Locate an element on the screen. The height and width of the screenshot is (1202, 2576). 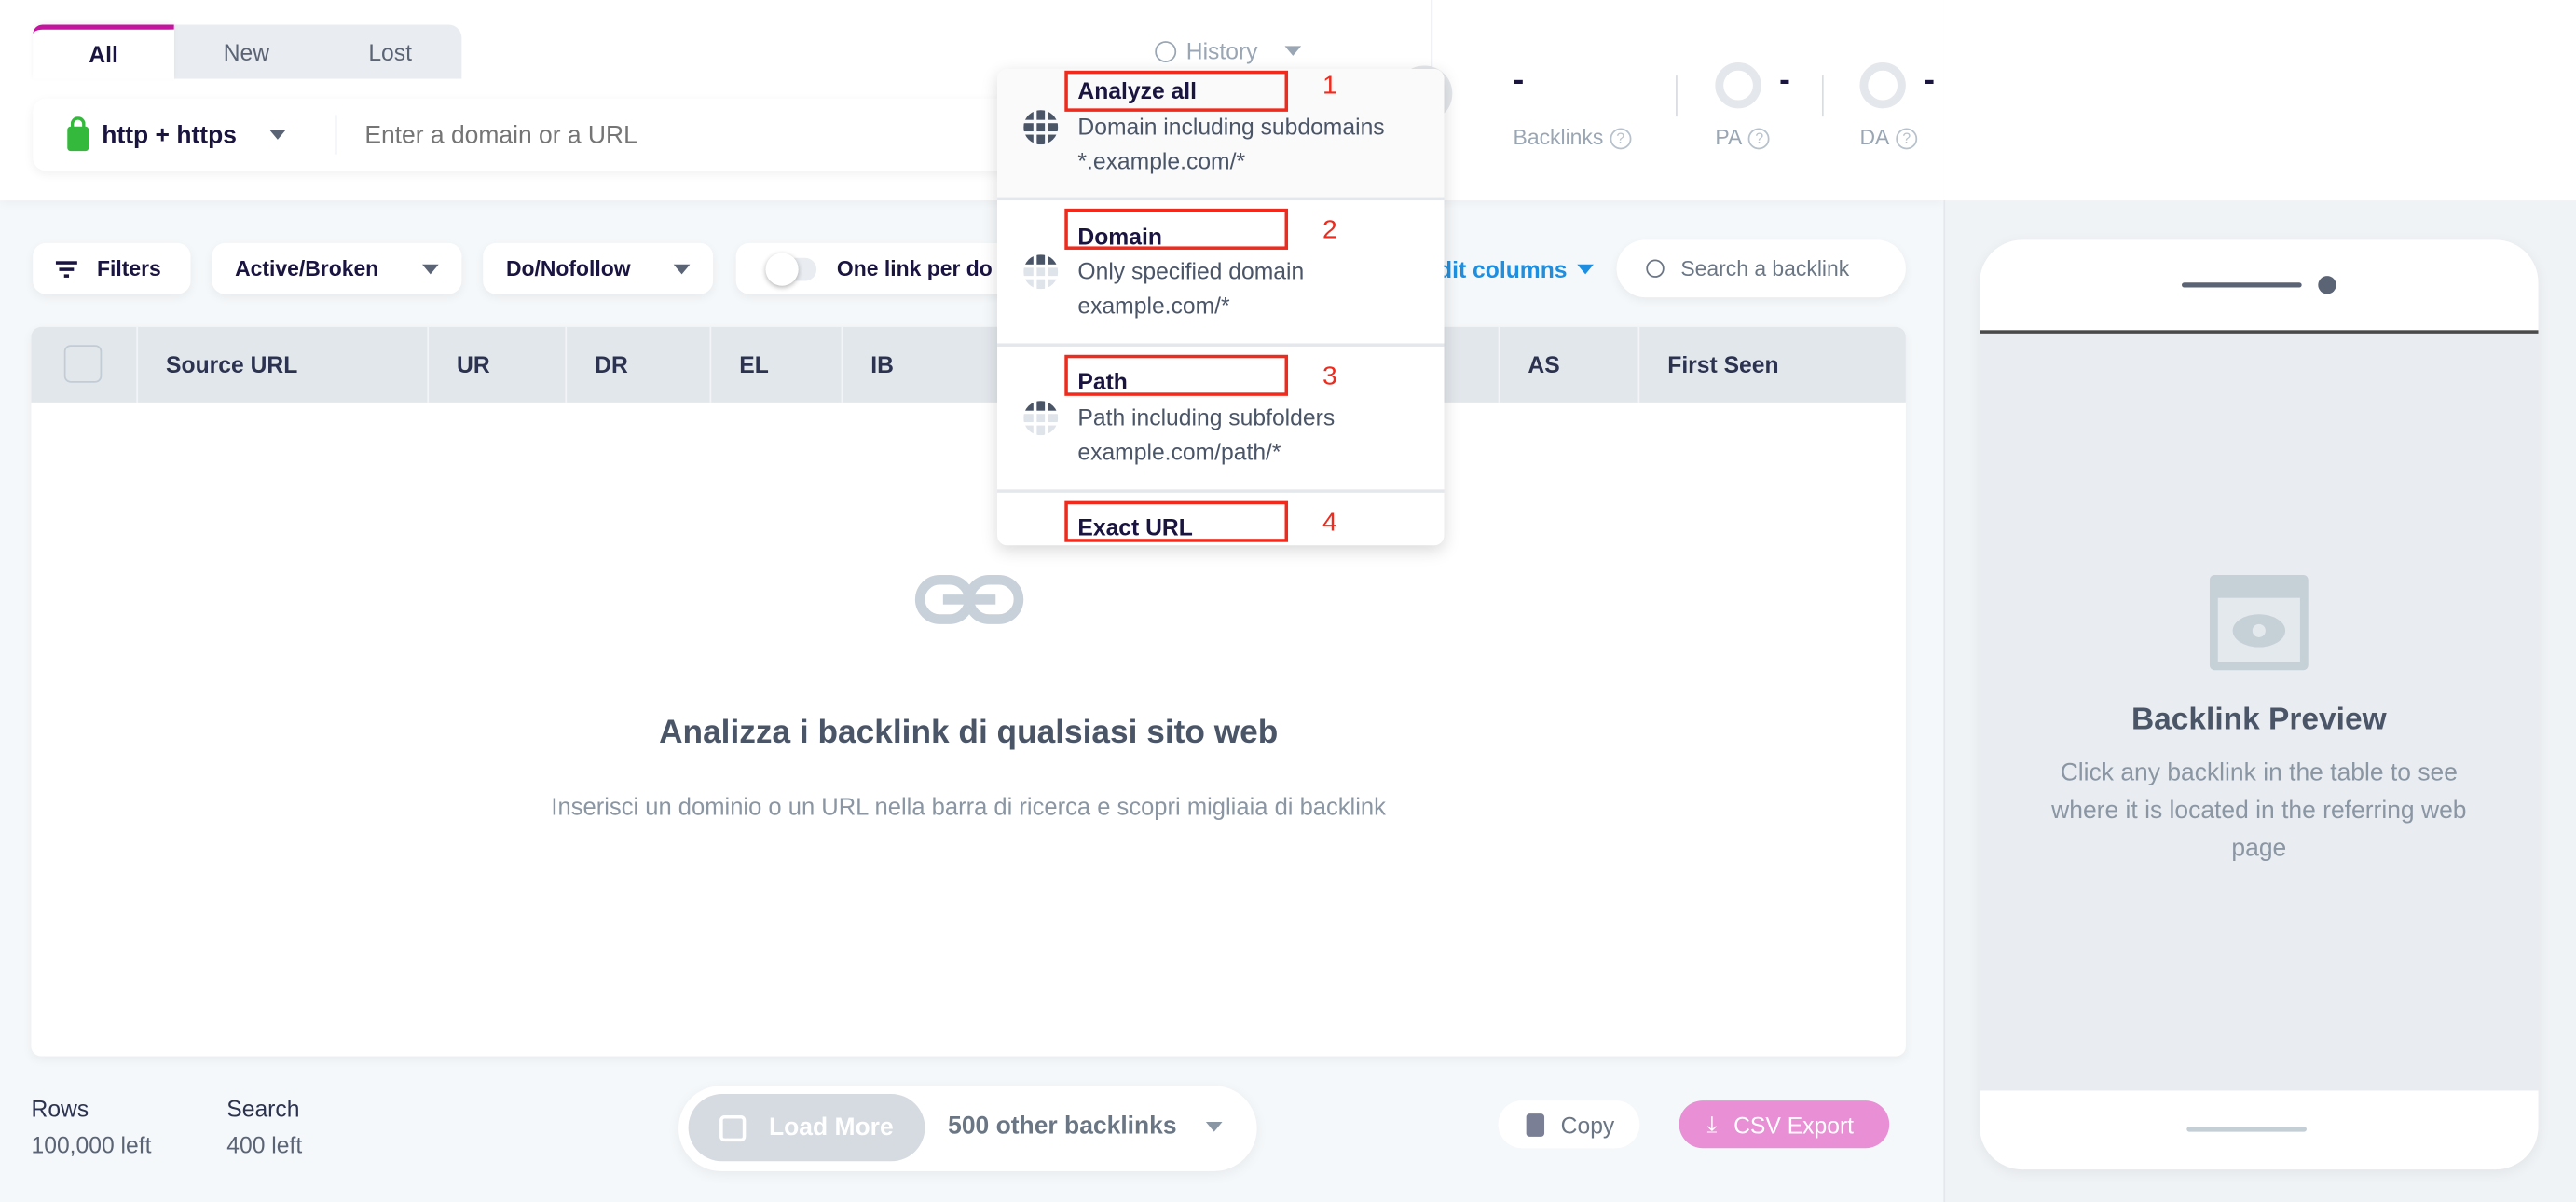
option-title: Path is located at coordinates (1102, 381).